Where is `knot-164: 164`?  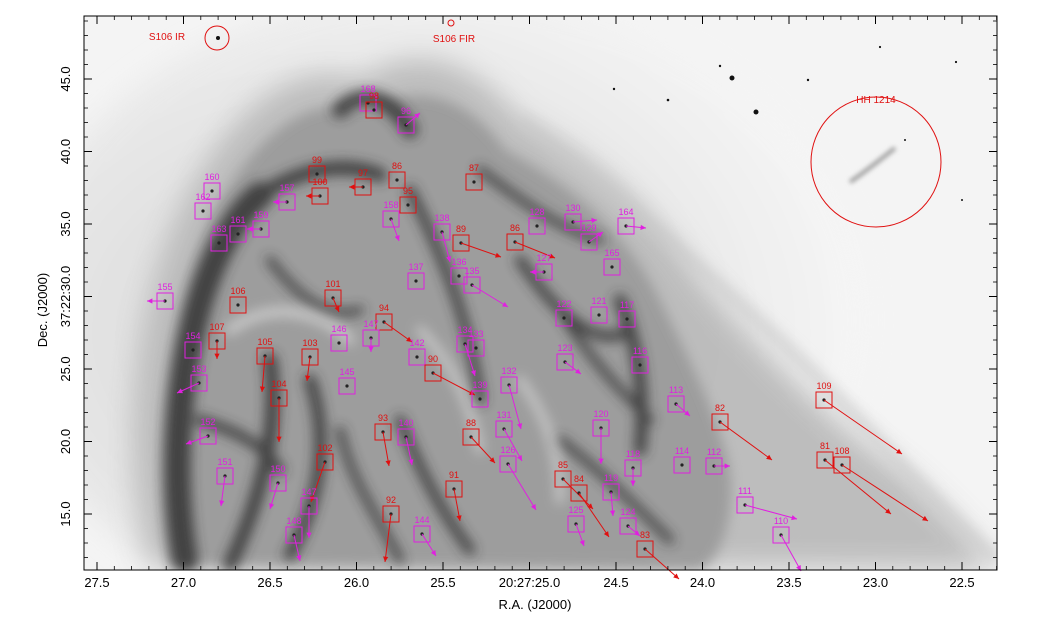 knot-164: 164 is located at coordinates (632, 221).